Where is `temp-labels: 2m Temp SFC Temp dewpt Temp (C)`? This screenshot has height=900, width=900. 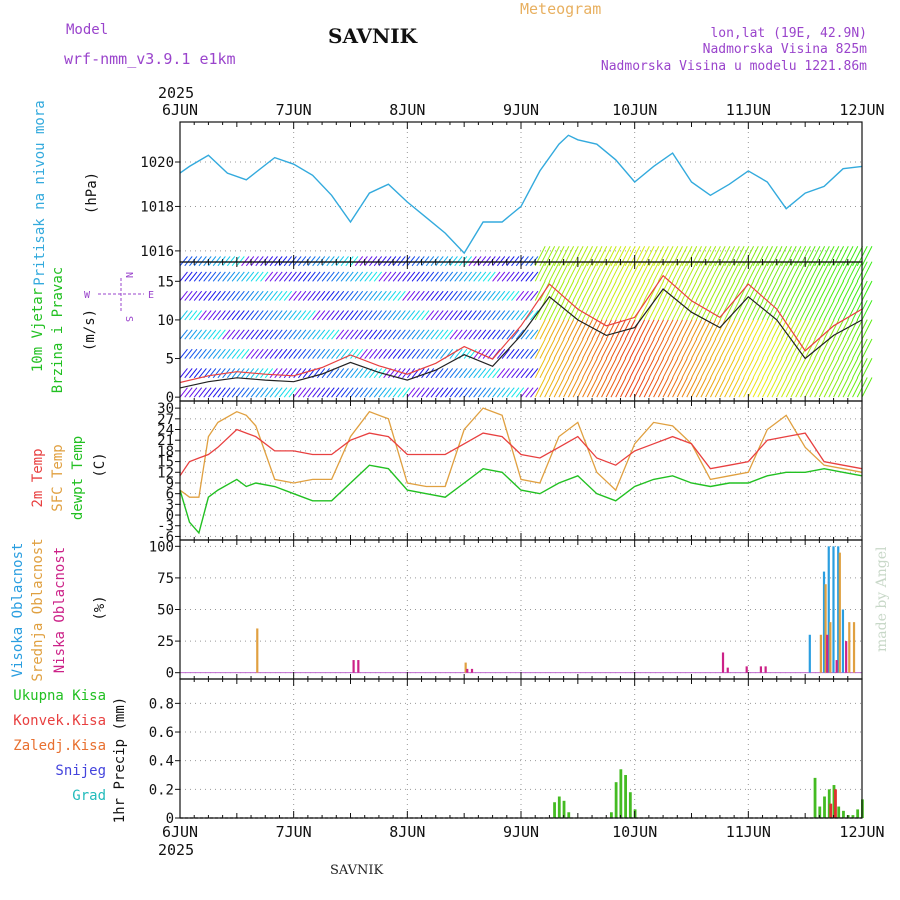 temp-labels: 2m Temp SFC Temp dewpt Temp (C) is located at coordinates (69, 478).